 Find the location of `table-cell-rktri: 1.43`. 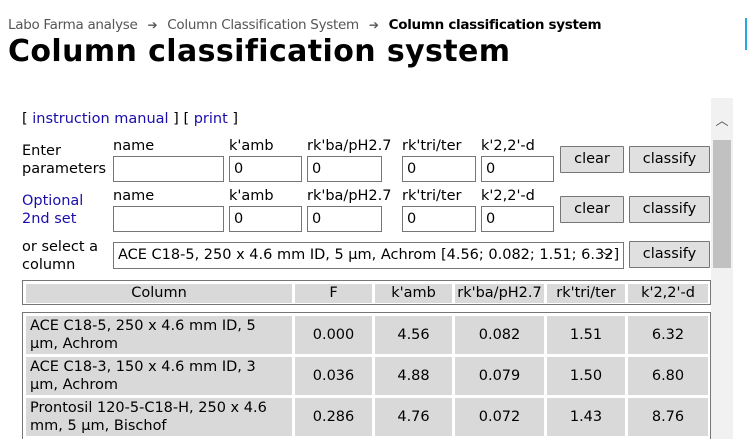

table-cell-rktri: 1.43 is located at coordinates (586, 417).